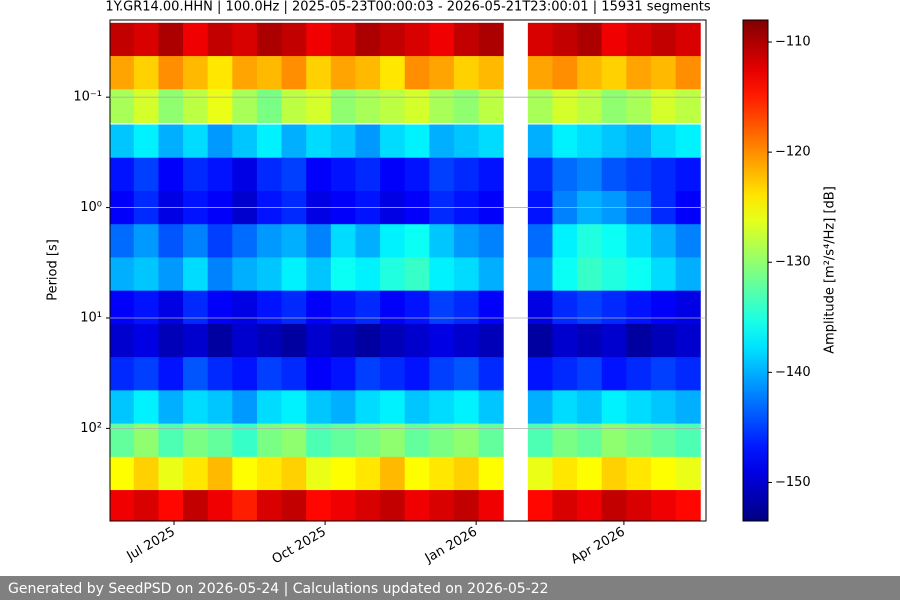 The height and width of the screenshot is (600, 900). Describe the element at coordinates (451, 546) in the screenshot. I see `x-tick-label: Jan 2026` at that location.